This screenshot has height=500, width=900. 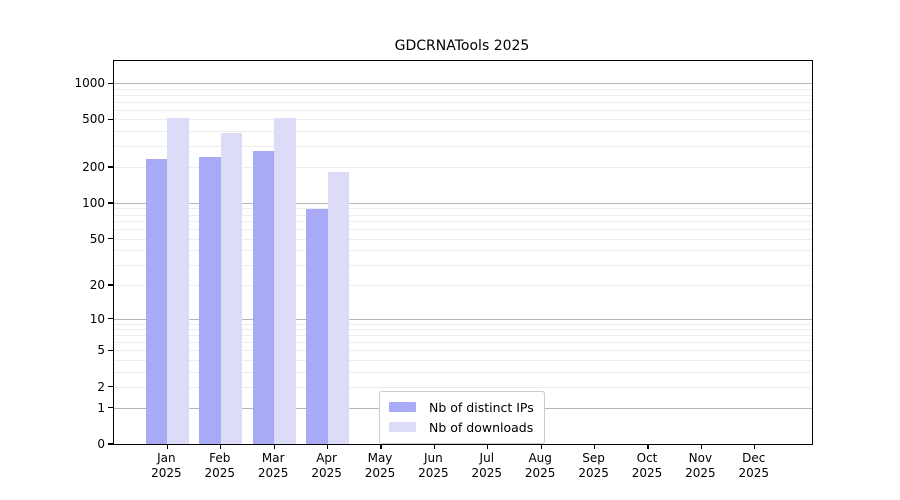 What do you see at coordinates (101, 386) in the screenshot?
I see `y-tick-label: 2` at bounding box center [101, 386].